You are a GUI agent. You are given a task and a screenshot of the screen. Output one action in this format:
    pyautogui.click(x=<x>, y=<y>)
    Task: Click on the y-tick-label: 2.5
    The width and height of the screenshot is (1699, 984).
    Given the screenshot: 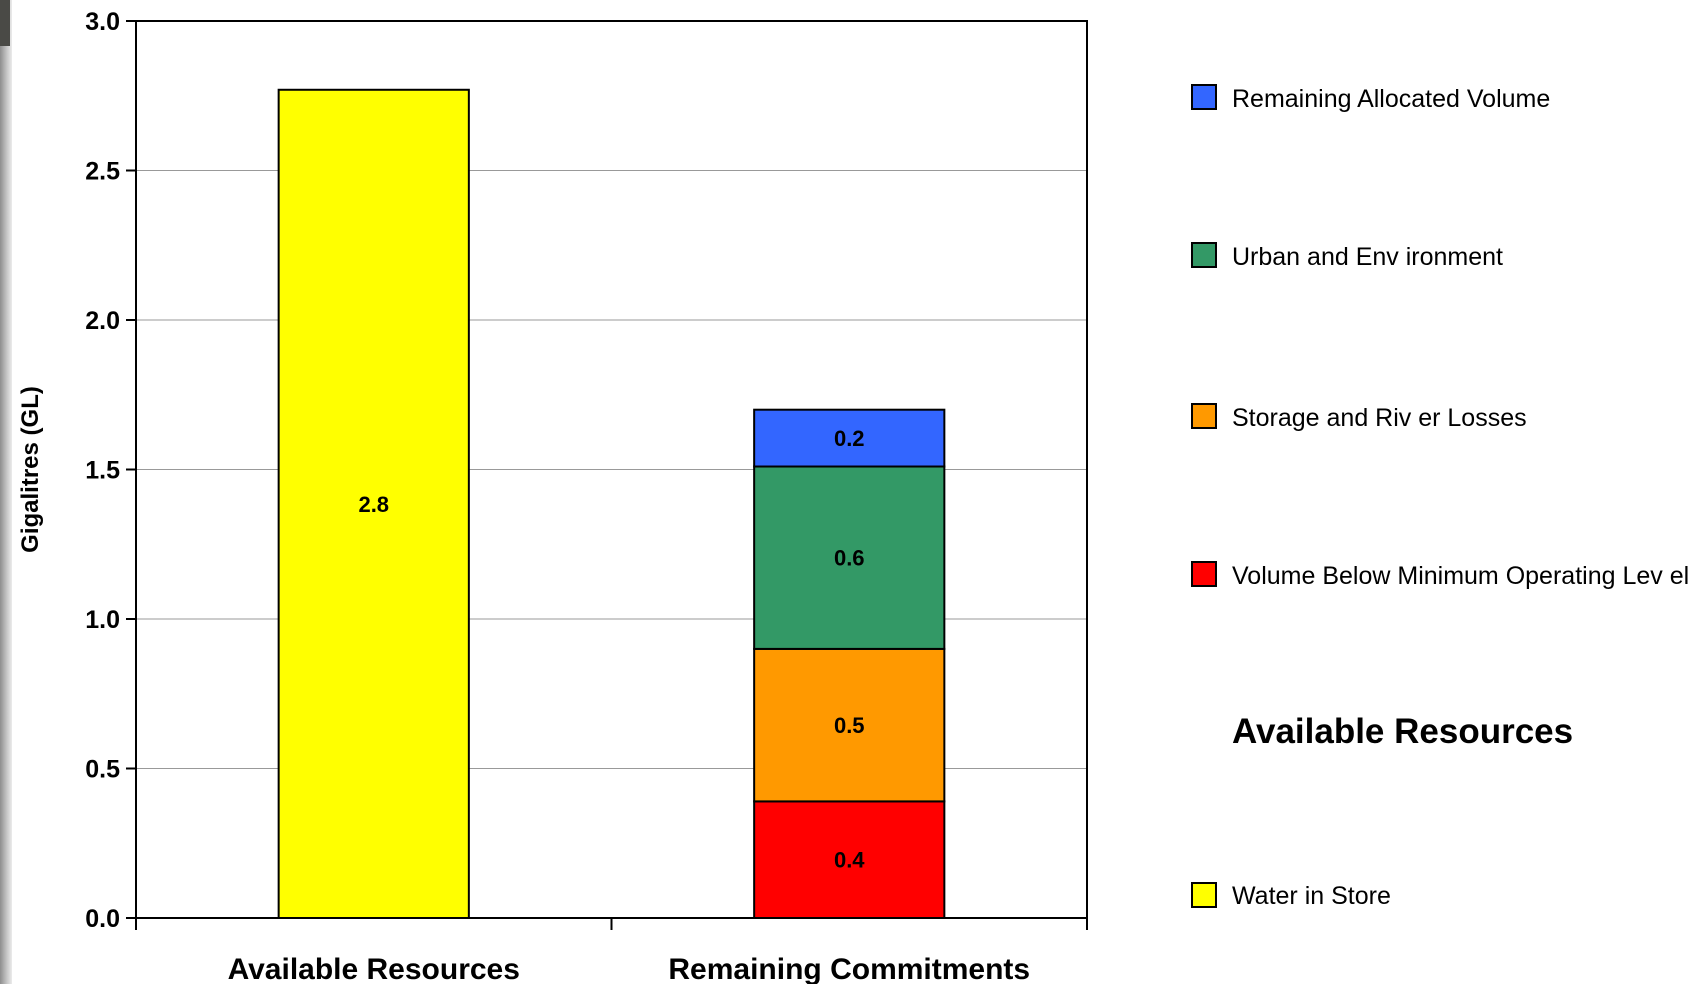 What is the action you would take?
    pyautogui.click(x=102, y=172)
    